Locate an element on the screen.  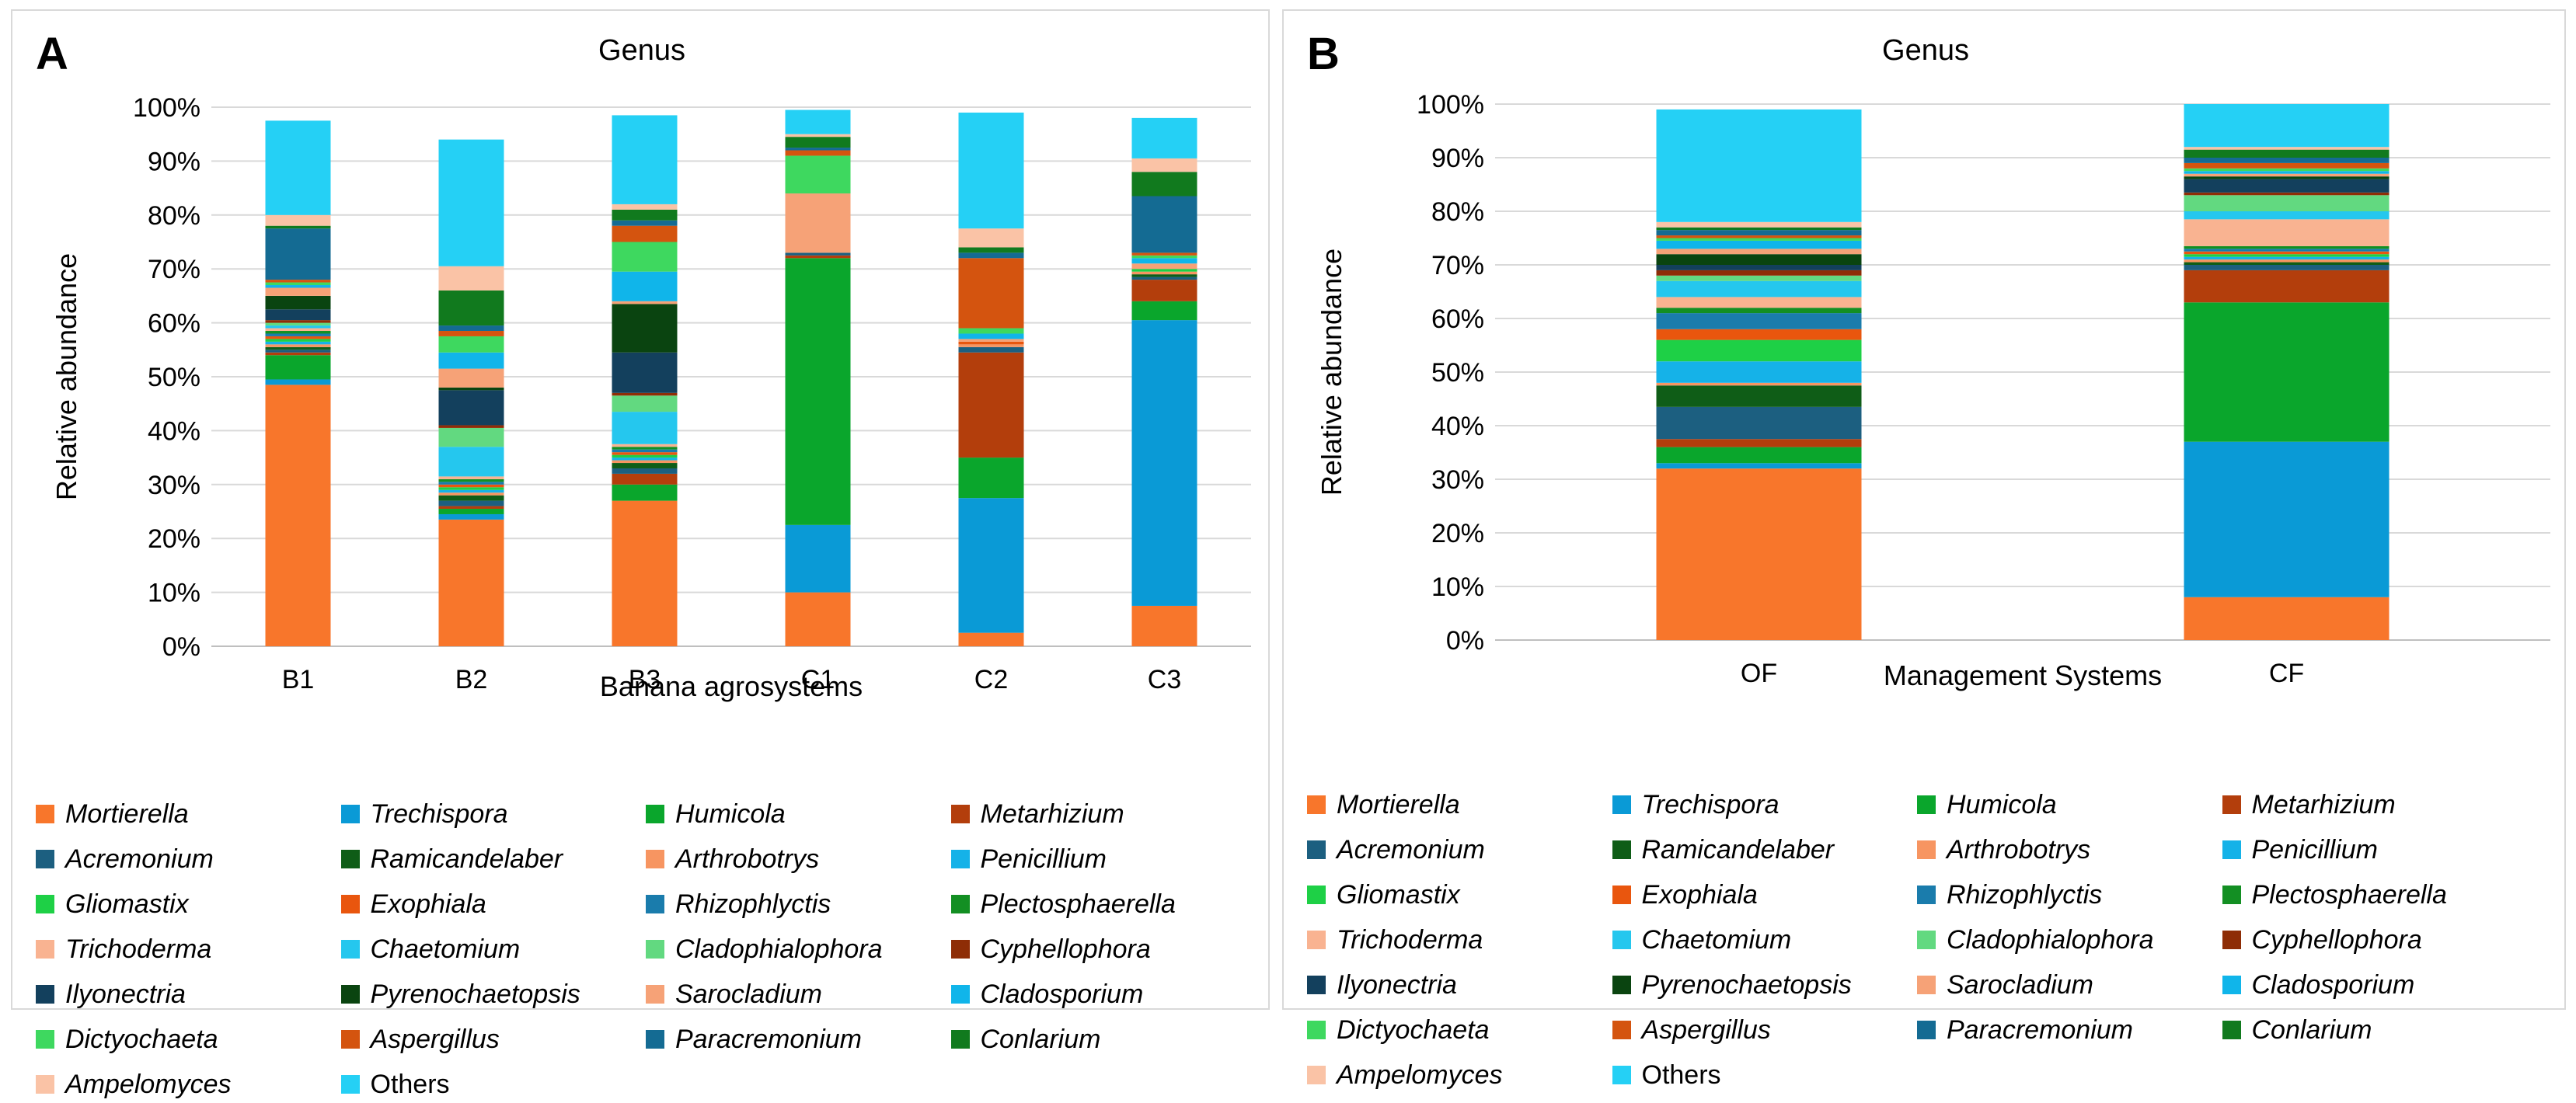
legend-label: Cladosporium is located at coordinates (2333, 984).